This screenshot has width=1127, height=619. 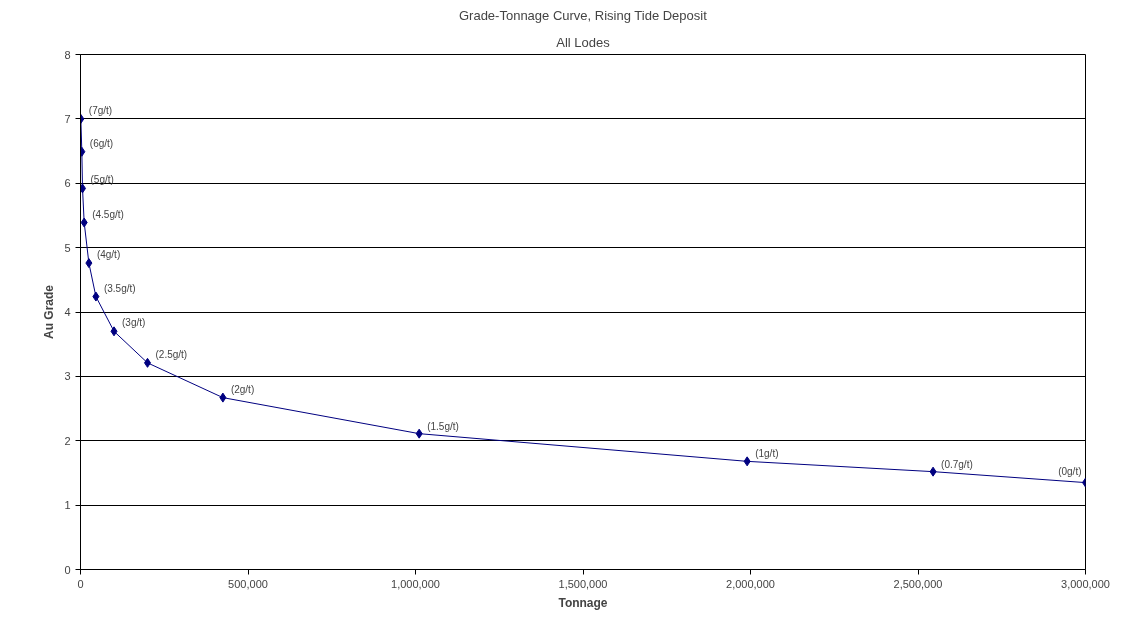 What do you see at coordinates (134, 323) in the screenshot?
I see `annotation: (3g/t)` at bounding box center [134, 323].